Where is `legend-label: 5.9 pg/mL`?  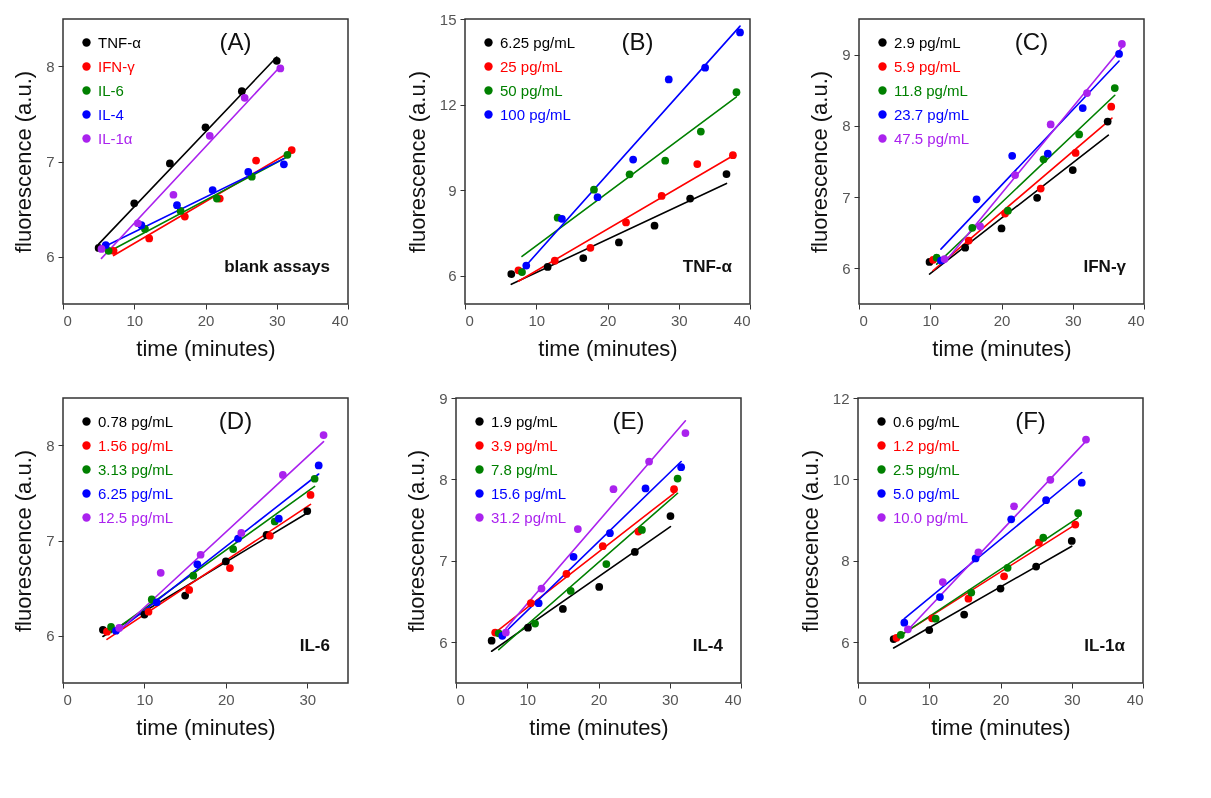
legend-label: 5.9 pg/mL is located at coordinates (927, 66).